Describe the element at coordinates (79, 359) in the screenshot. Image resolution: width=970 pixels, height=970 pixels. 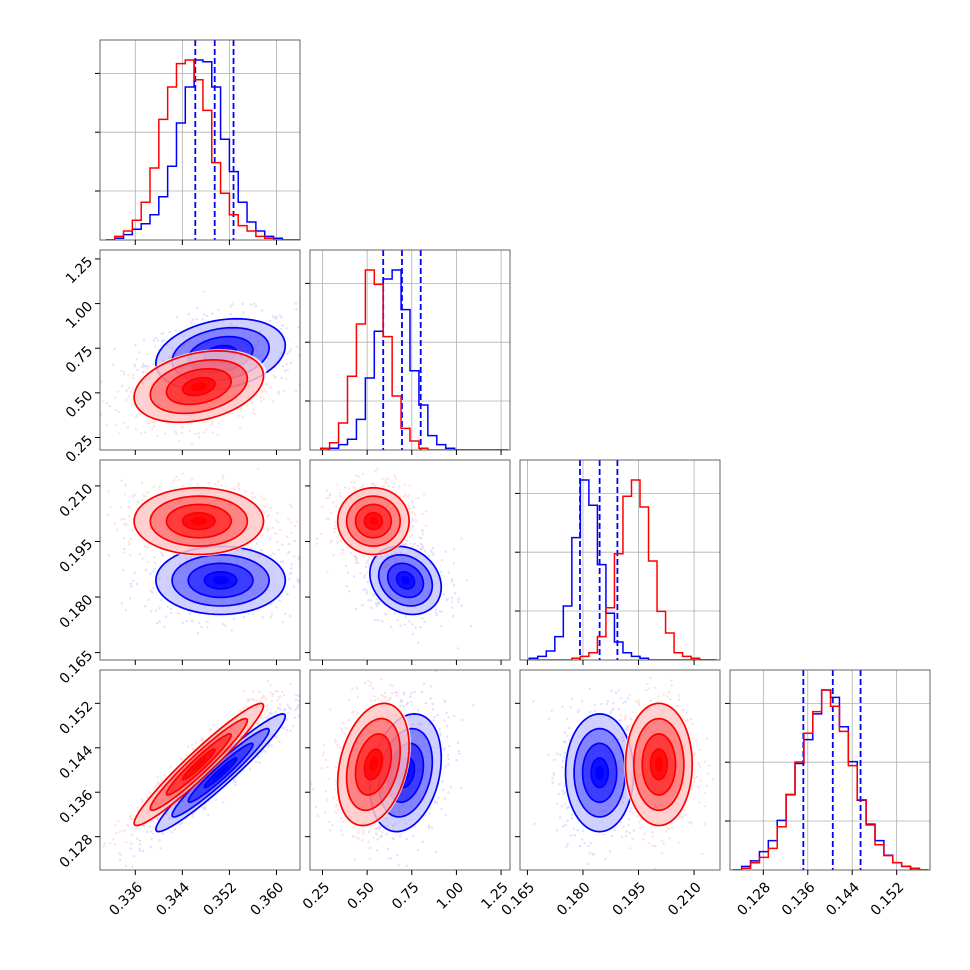
I see `y-tick-label: 0.75` at that location.